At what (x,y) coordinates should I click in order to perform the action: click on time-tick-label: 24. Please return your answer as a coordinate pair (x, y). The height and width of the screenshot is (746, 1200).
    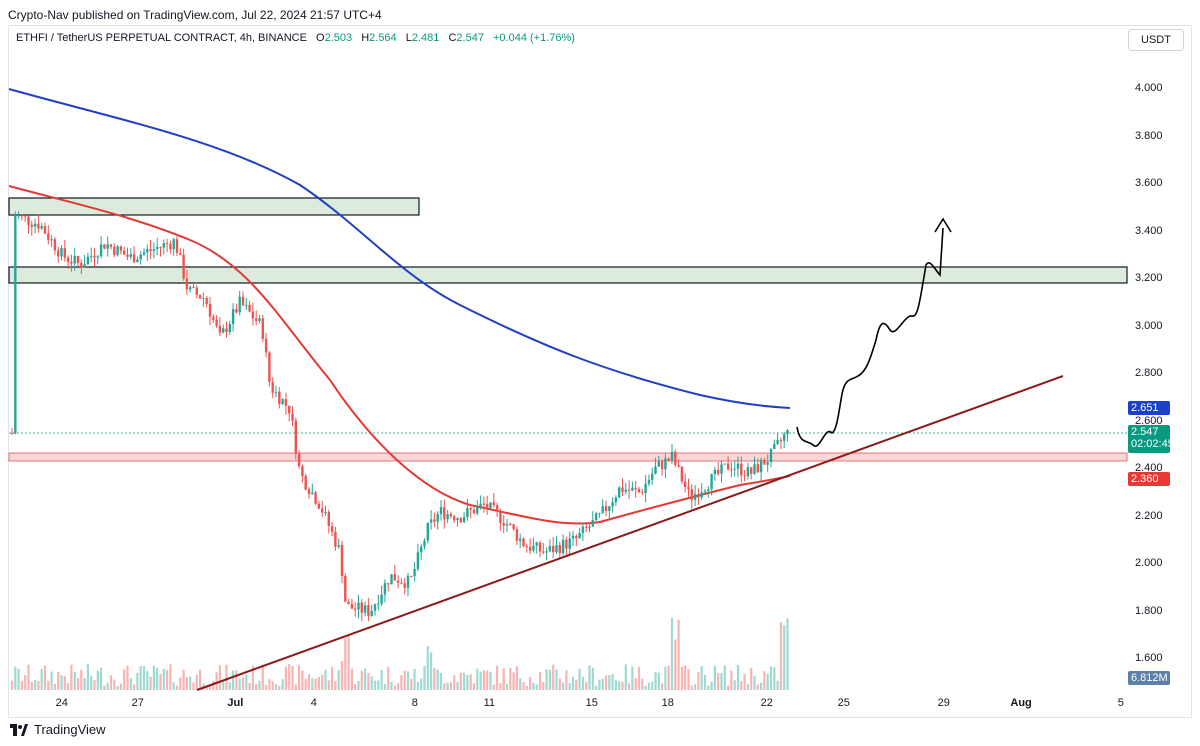
    Looking at the image, I should click on (61, 703).